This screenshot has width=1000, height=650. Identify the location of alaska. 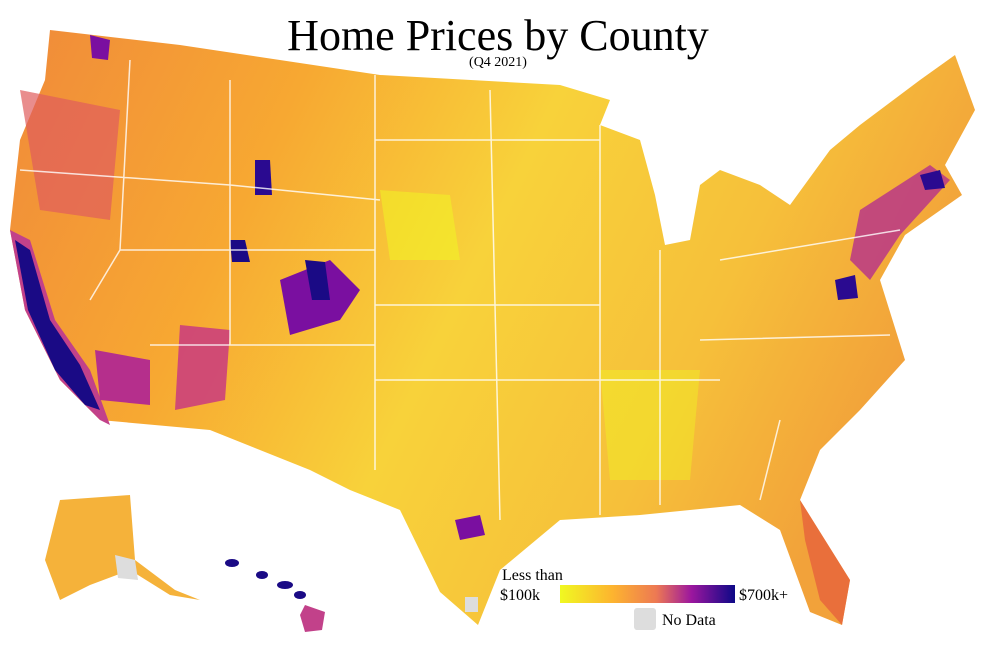
(122, 547).